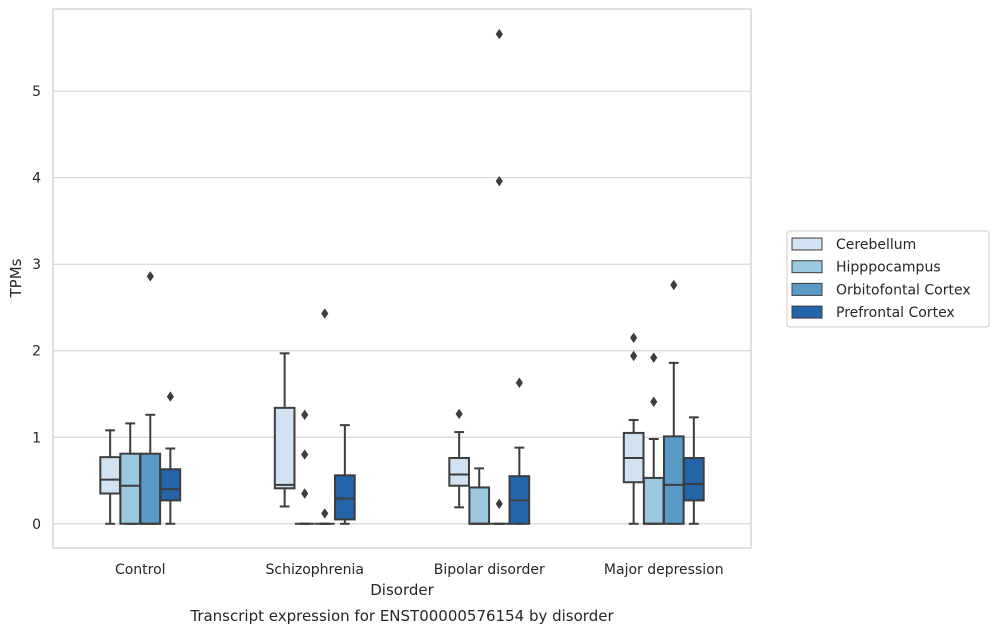 This screenshot has width=999, height=634. Describe the element at coordinates (36, 265) in the screenshot. I see `y-tick-label: 3` at that location.